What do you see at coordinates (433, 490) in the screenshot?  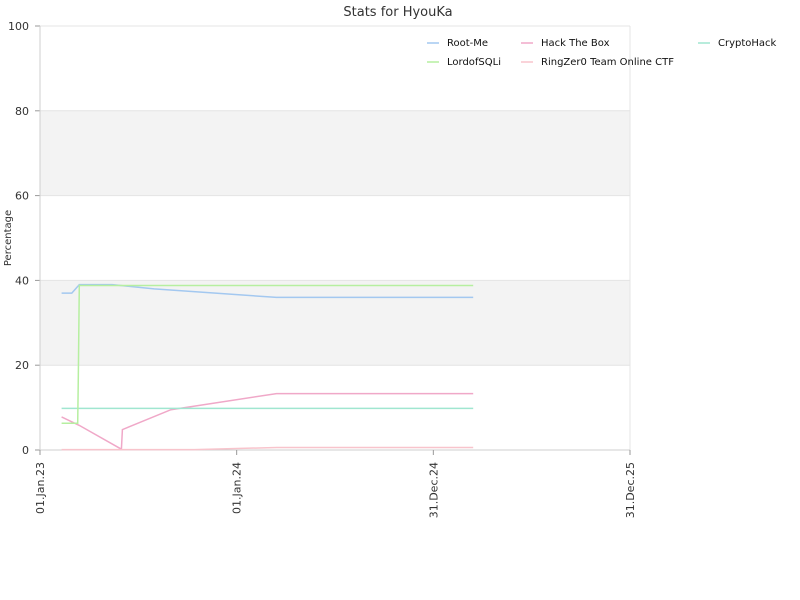 I see `x-tick-label: 31.Dec.24` at bounding box center [433, 490].